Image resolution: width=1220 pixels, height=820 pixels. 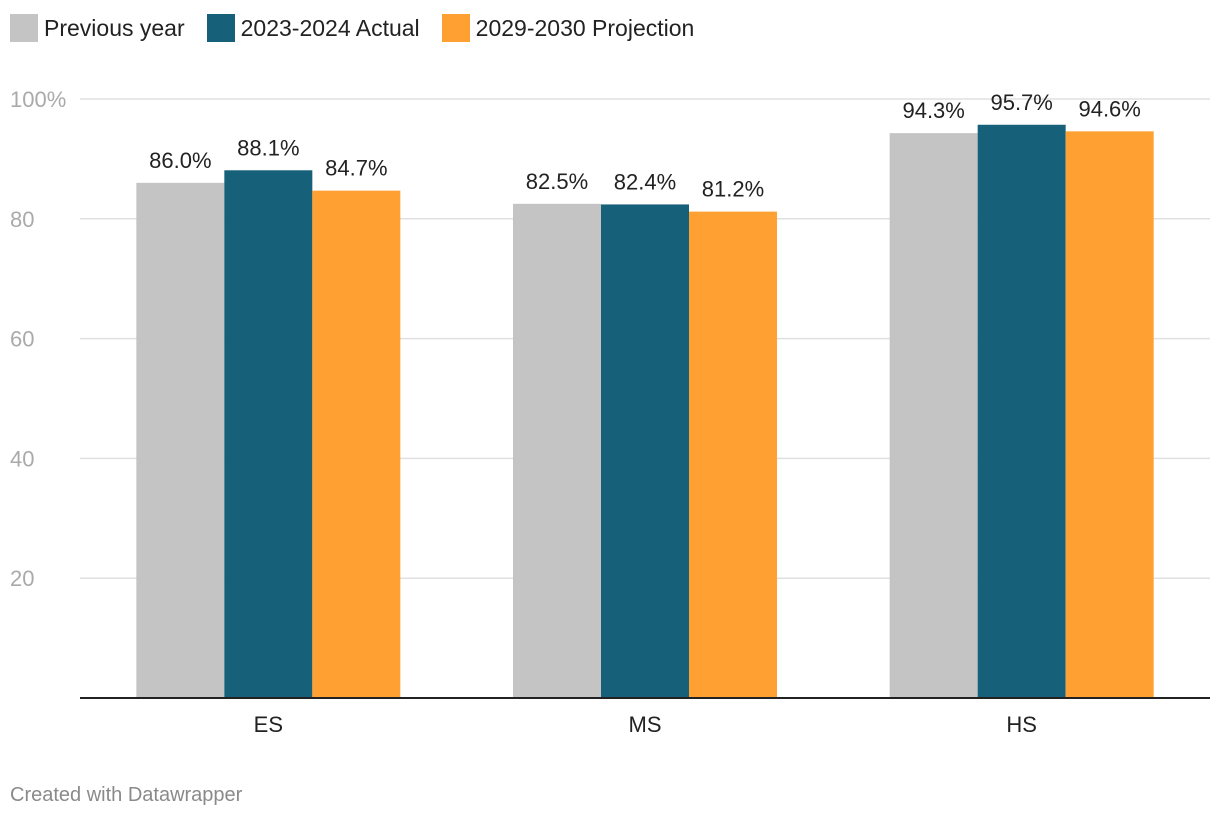 I want to click on bar-ms-previous-year, so click(x=557, y=450).